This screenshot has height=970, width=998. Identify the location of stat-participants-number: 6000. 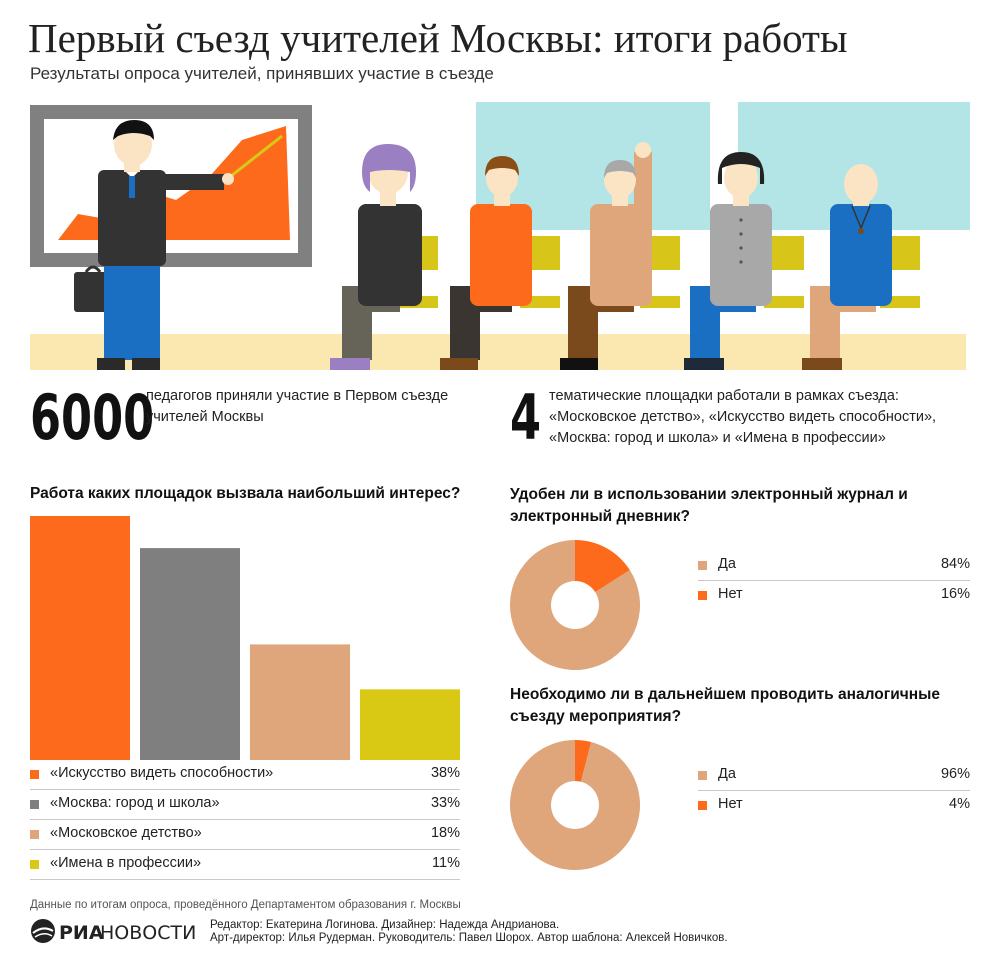
(92, 417).